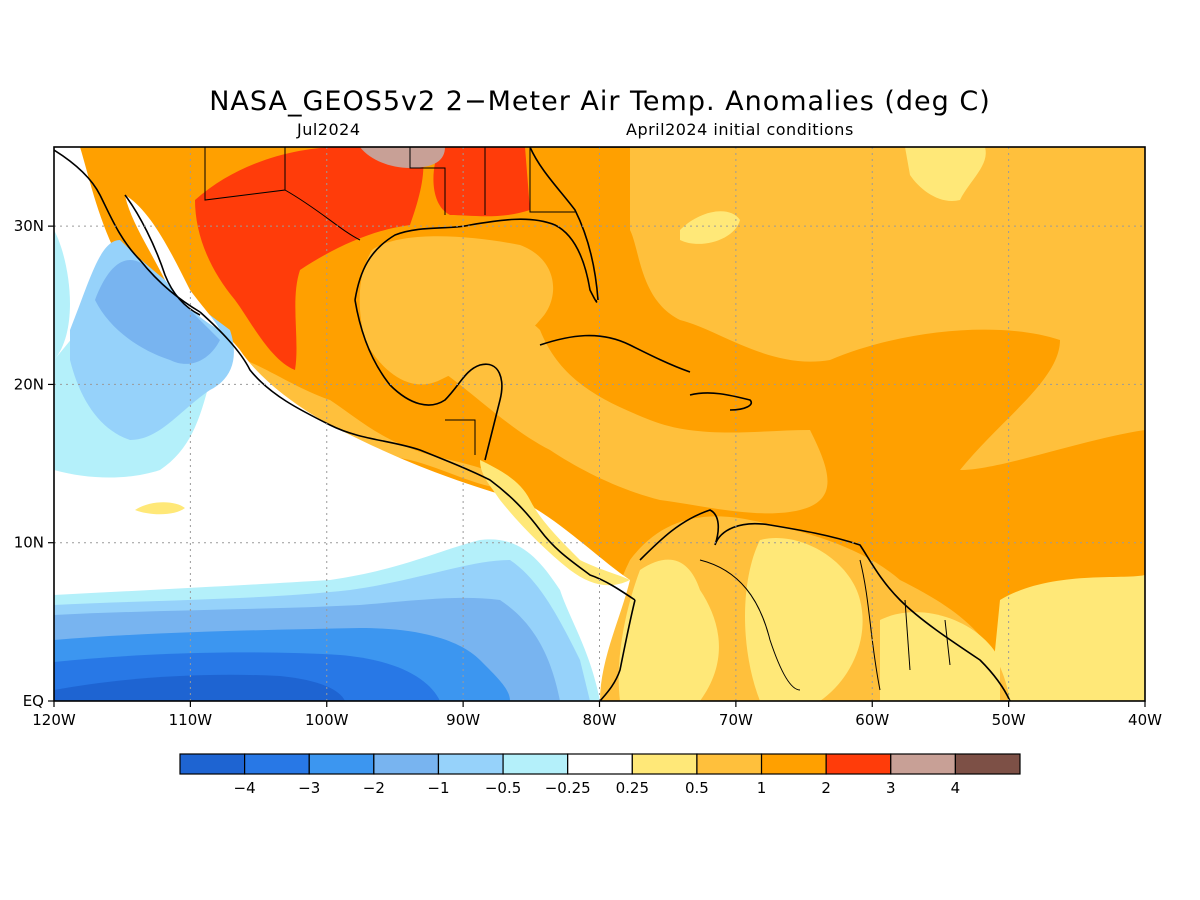 This screenshot has width=1200, height=900. What do you see at coordinates (29, 384) in the screenshot?
I see `lat-tick-label: 20N` at bounding box center [29, 384].